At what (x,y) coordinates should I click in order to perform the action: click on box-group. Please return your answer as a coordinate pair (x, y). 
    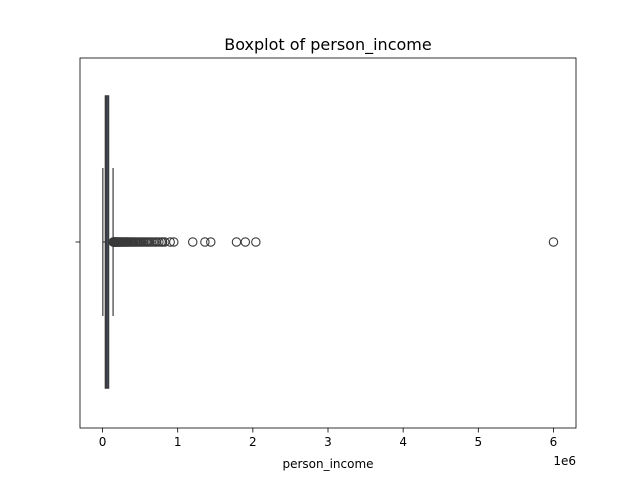
    Looking at the image, I should click on (107, 242).